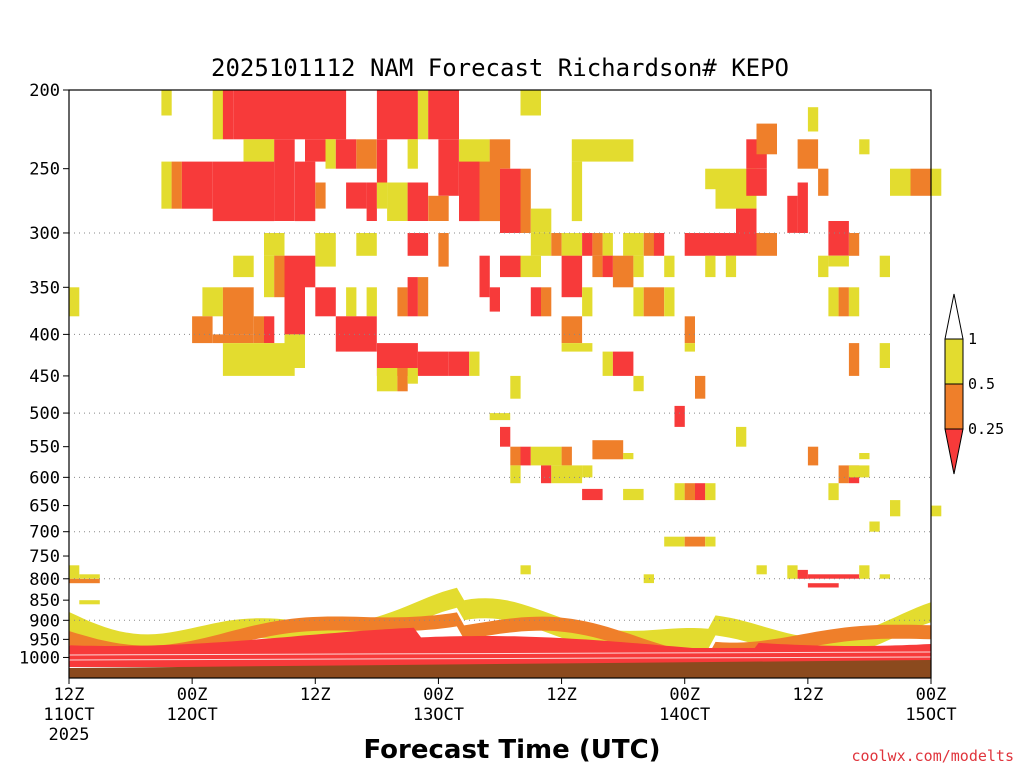 This screenshot has height=768, width=1024. I want to click on bl-streak, so click(500, 653).